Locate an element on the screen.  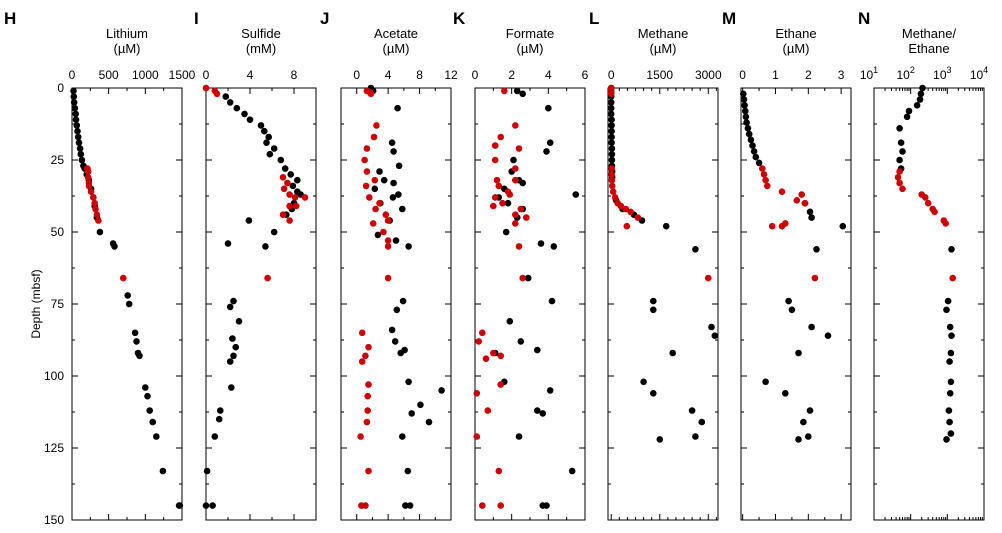
panel-letter: K is located at coordinates (459, 18).